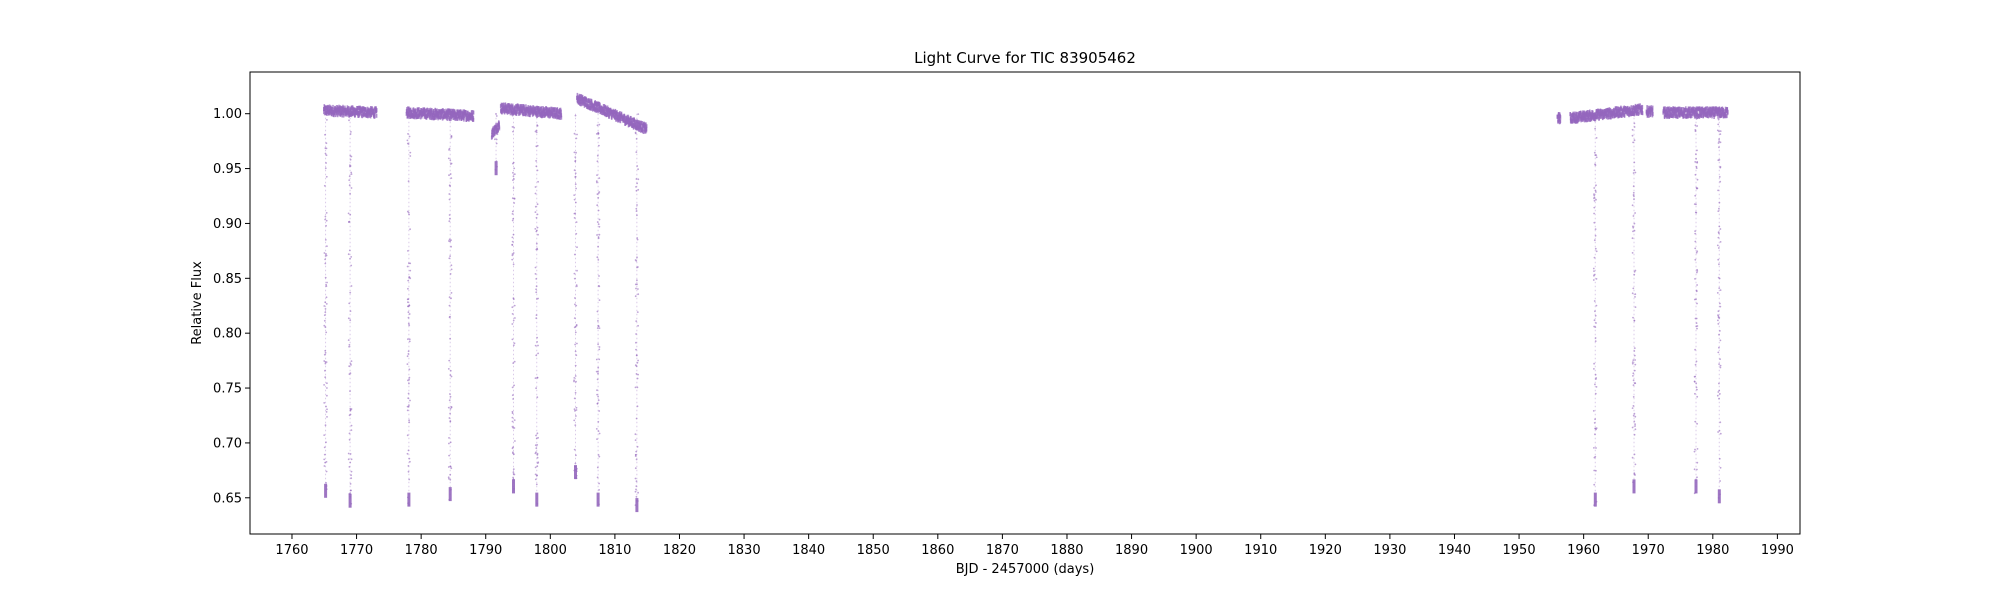  Describe the element at coordinates (1131, 550) in the screenshot. I see `x-tick-label: 1890` at that location.